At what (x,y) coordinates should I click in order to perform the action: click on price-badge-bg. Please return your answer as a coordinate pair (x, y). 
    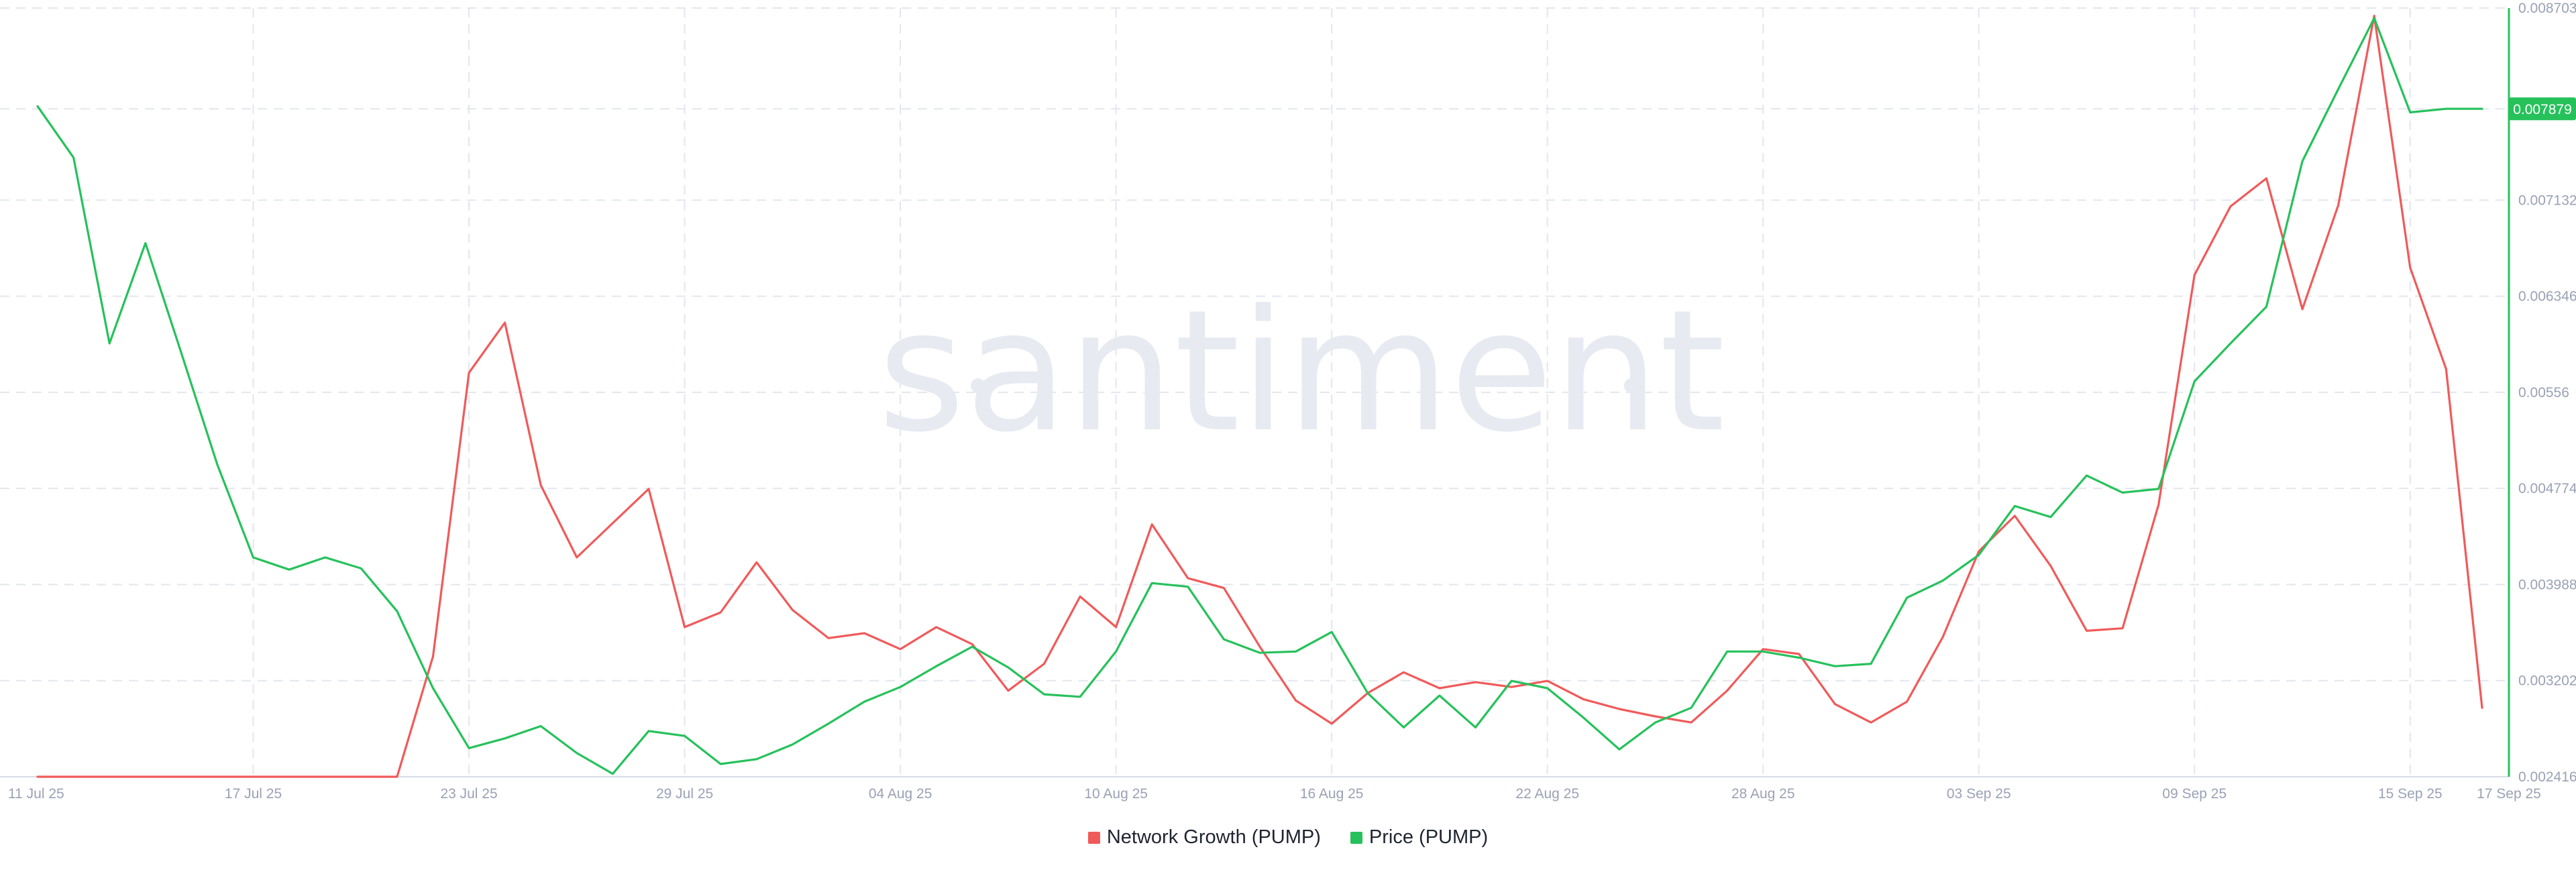
    Looking at the image, I should click on (2542, 109).